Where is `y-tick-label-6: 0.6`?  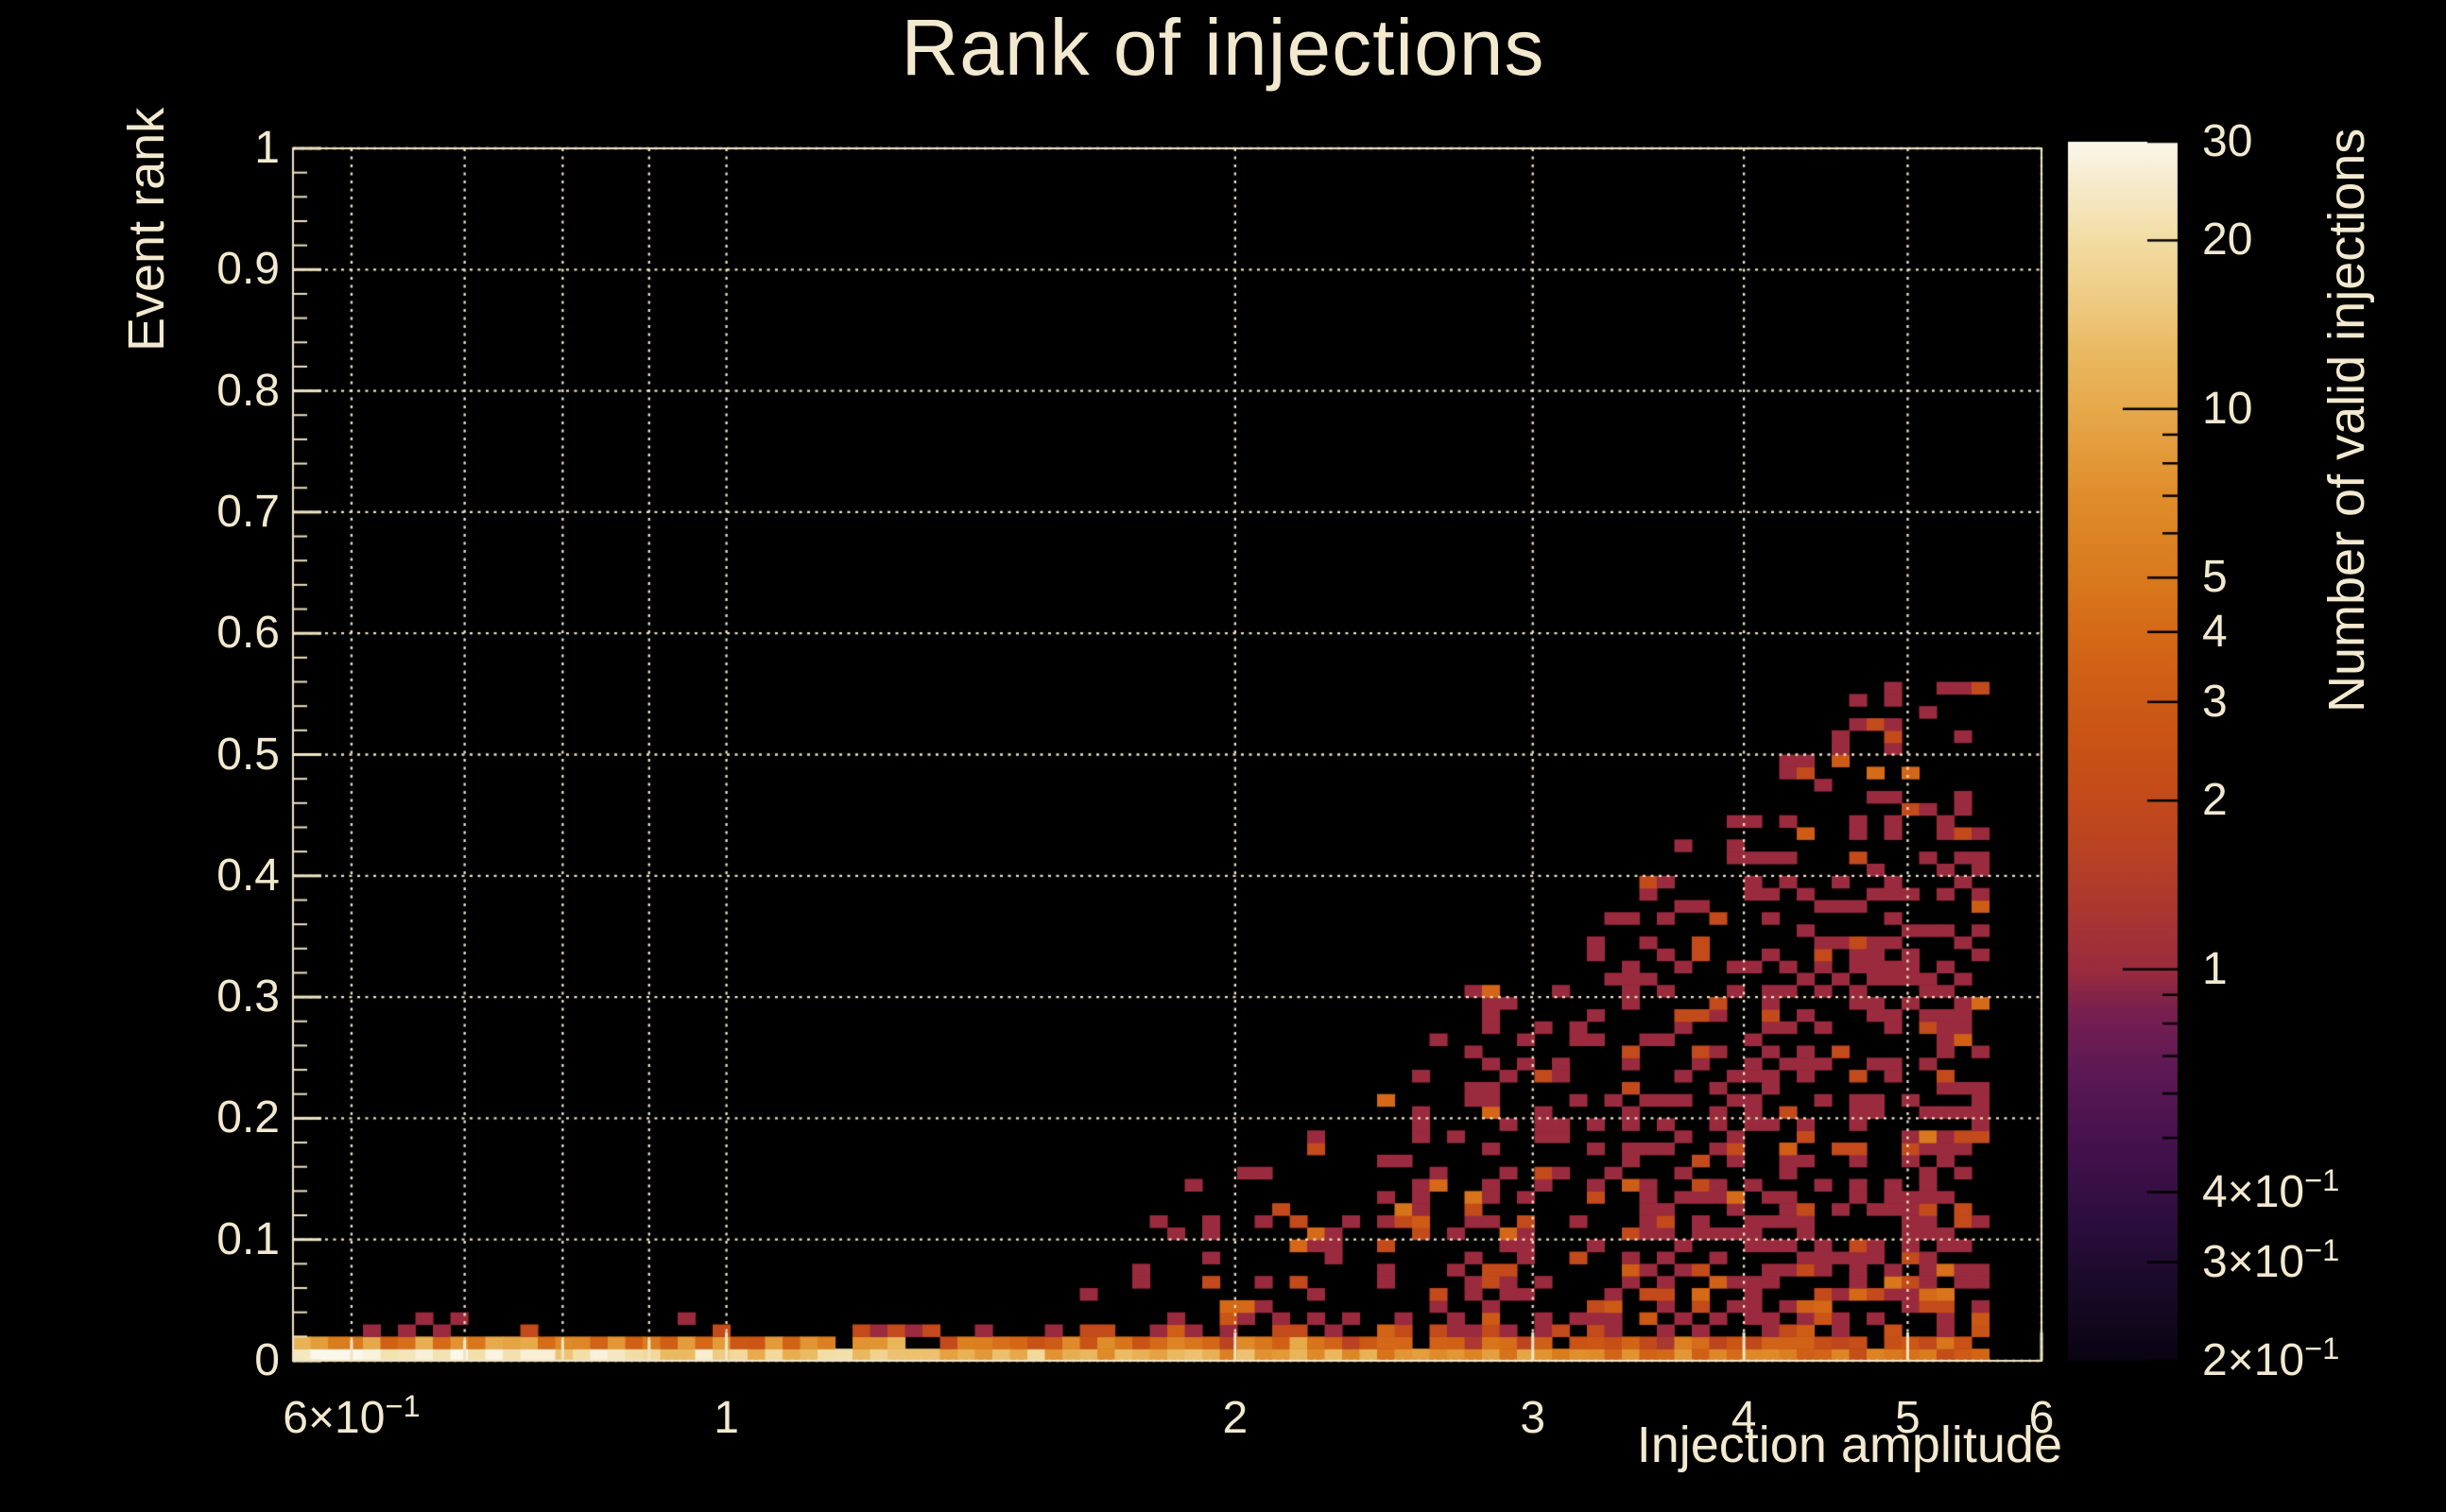
y-tick-label-6: 0.6 is located at coordinates (248, 633).